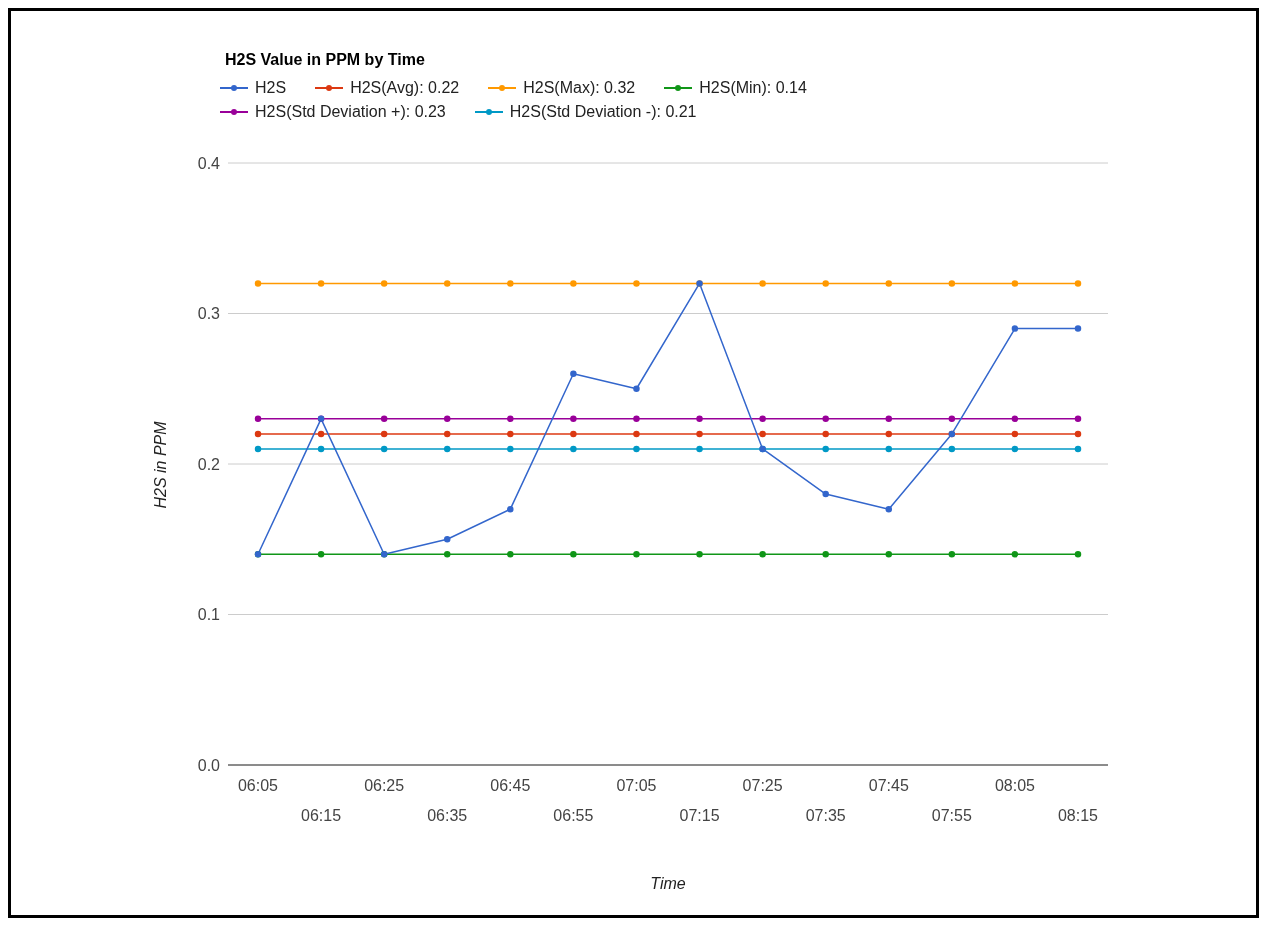 The width and height of the screenshot is (1267, 926). I want to click on x-tick-label: 08:15, so click(1078, 815).